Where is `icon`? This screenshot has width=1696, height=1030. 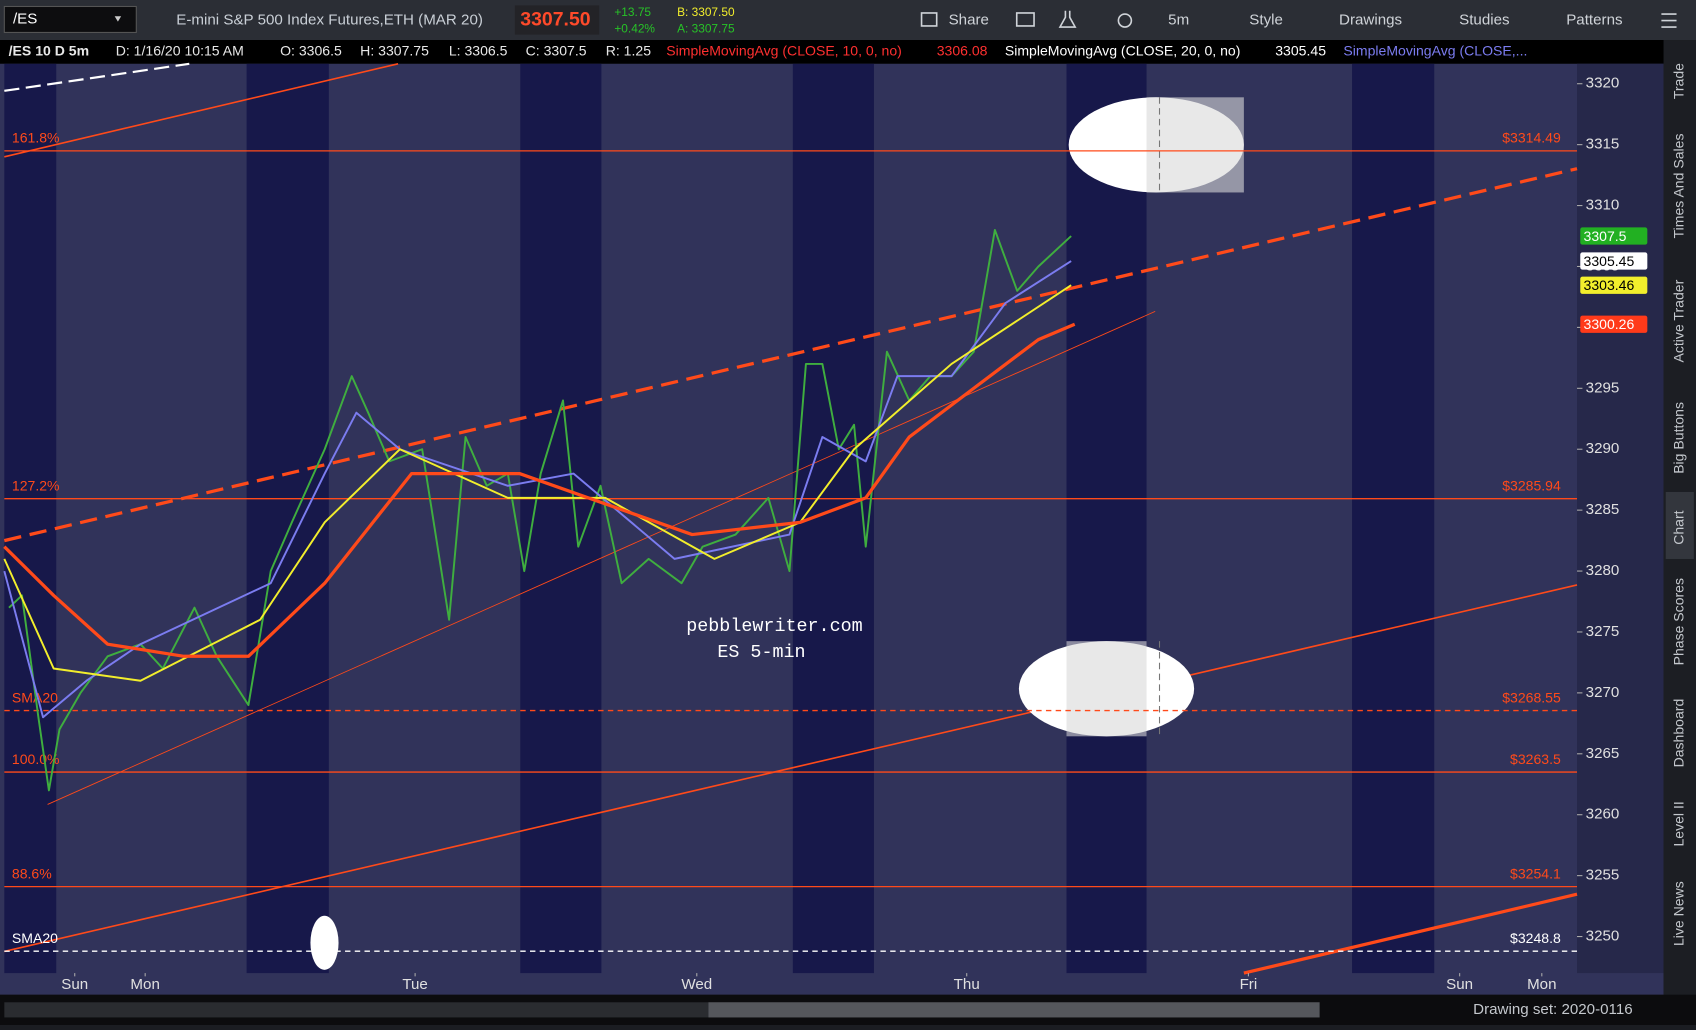 icon is located at coordinates (1025, 19).